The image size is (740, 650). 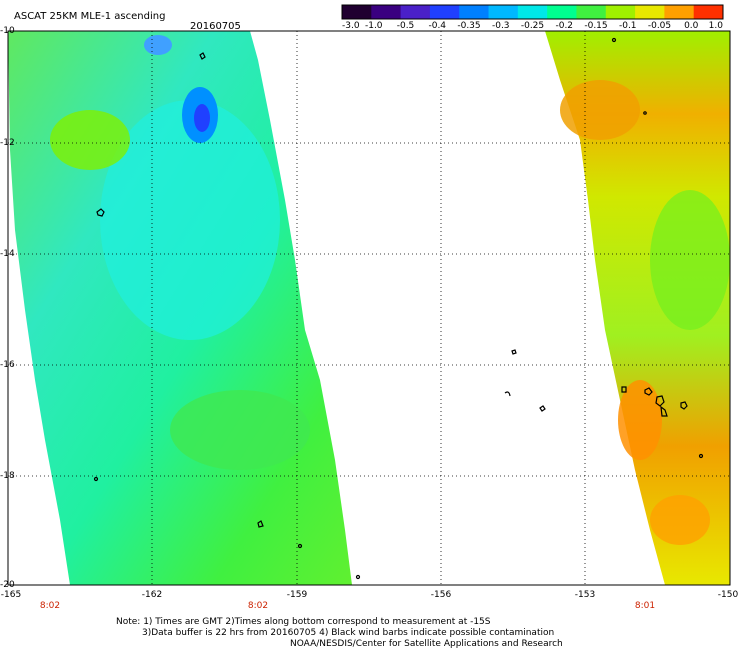 I want to click on colorbar-label: -0.3, so click(x=500, y=26).